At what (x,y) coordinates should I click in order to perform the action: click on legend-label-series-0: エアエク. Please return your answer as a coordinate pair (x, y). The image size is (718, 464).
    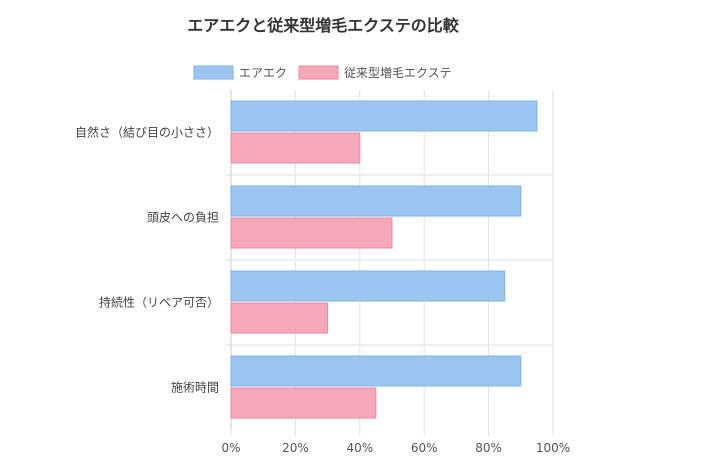
    Looking at the image, I should click on (263, 73).